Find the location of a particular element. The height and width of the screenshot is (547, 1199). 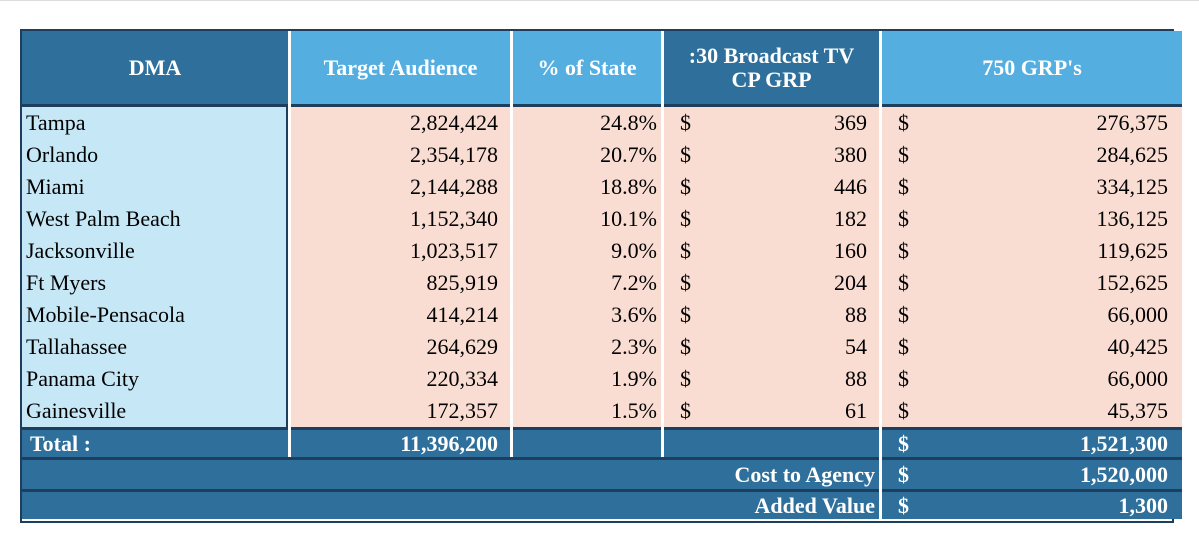

row-dma-cell: Jacksonville is located at coordinates (155, 251).